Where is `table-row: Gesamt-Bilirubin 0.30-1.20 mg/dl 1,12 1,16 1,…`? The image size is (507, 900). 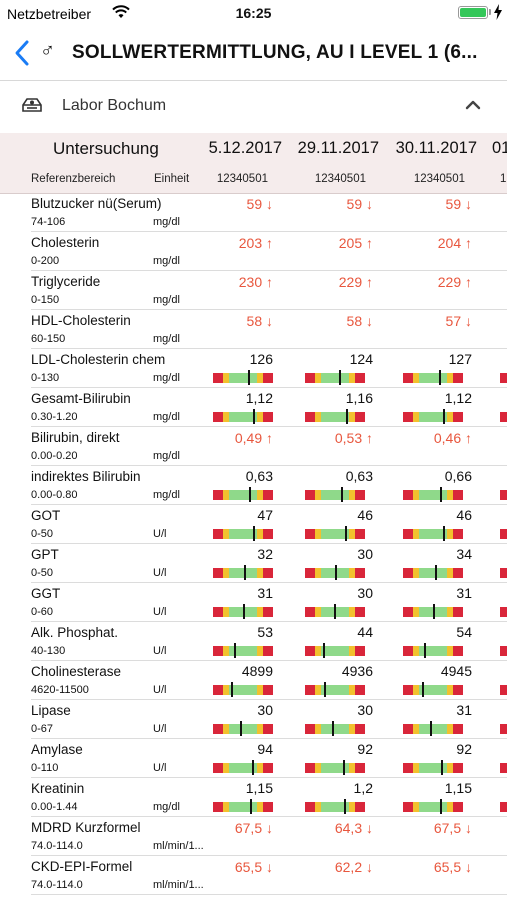 table-row: Gesamt-Bilirubin 0.30-1.20 mg/dl 1,12 1,16 1,… is located at coordinates (253, 407).